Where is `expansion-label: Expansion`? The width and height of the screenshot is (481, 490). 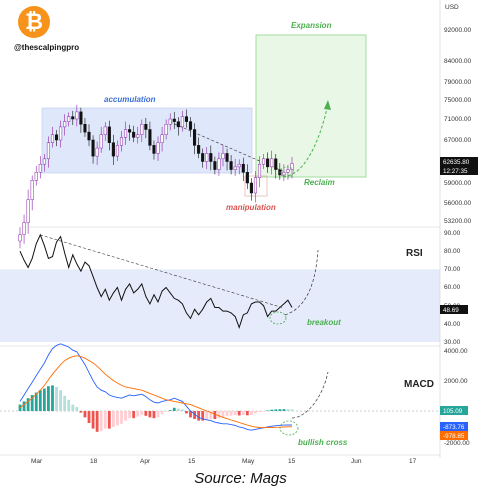
expansion-label: Expansion is located at coordinates (311, 25).